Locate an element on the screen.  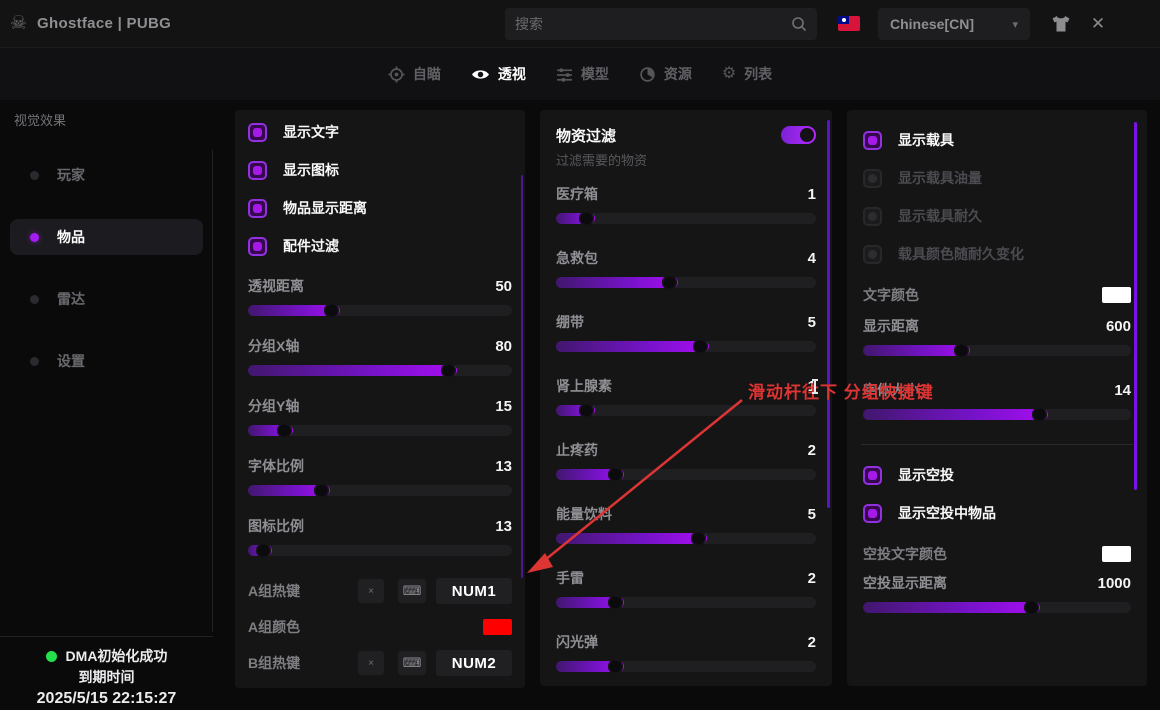
search-box is located at coordinates (661, 24).